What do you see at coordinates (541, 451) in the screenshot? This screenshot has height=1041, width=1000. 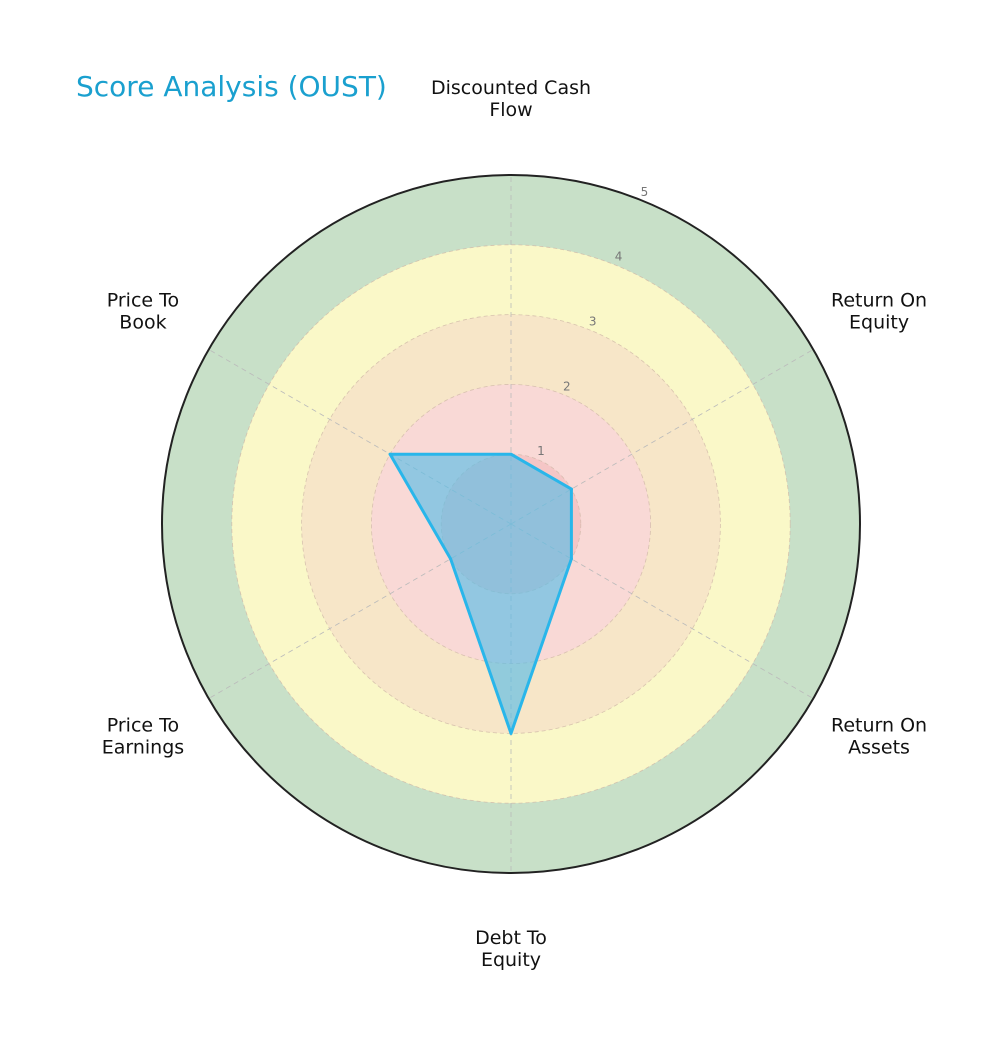 I see `tick-label-1: 1` at bounding box center [541, 451].